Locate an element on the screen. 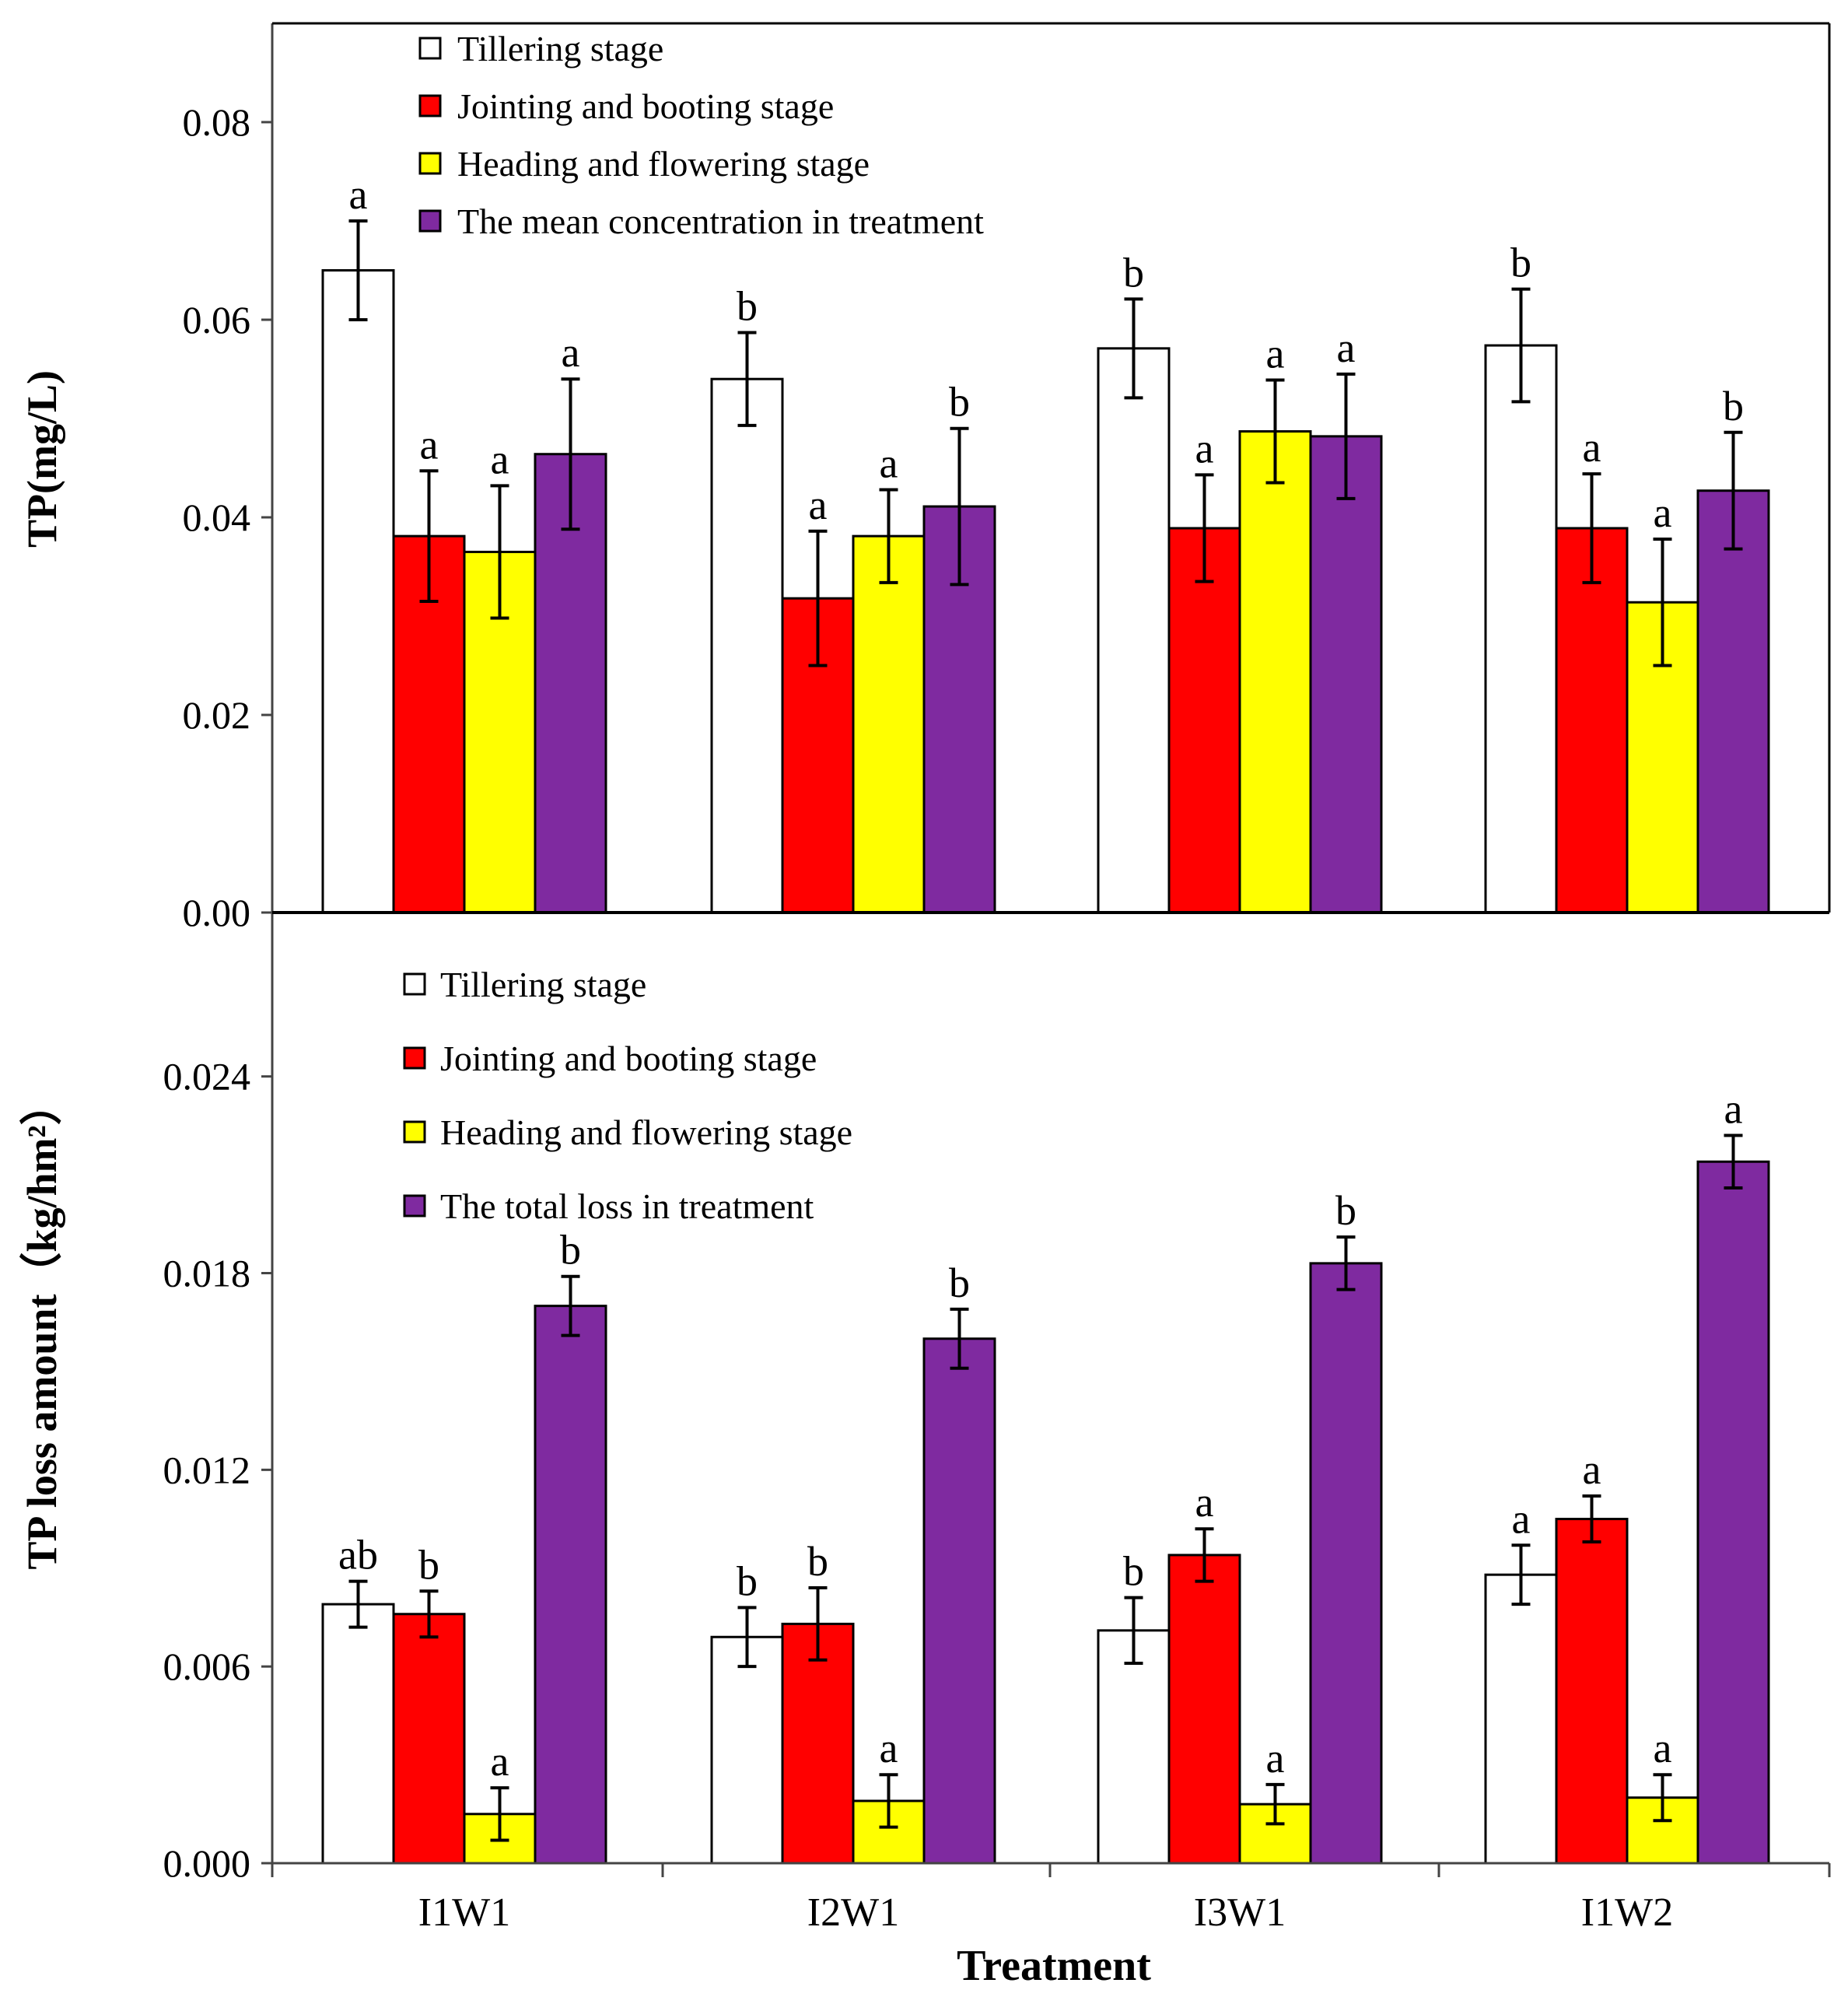 This screenshot has height=2004, width=1848. x-axis-title: Treatment is located at coordinates (1054, 1966).